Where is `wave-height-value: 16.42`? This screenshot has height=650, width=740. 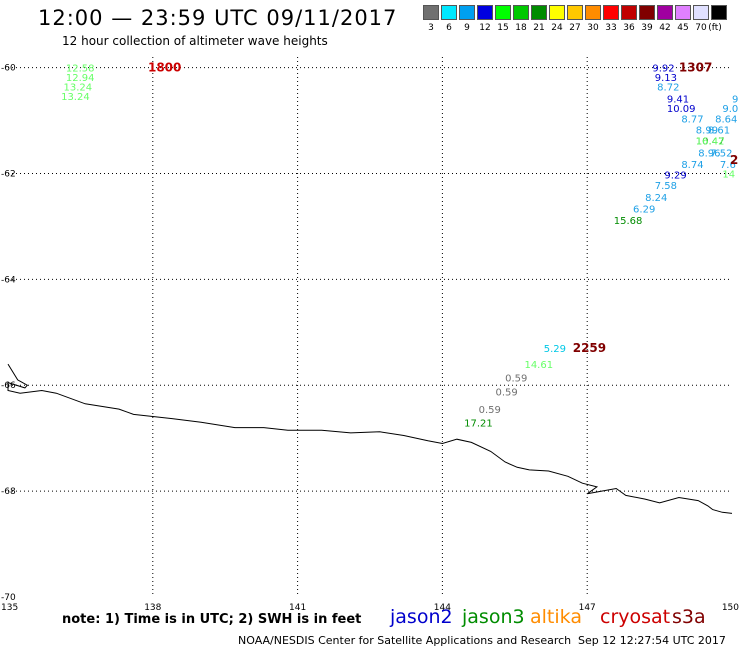 wave-height-value: 16.42 is located at coordinates (710, 142).